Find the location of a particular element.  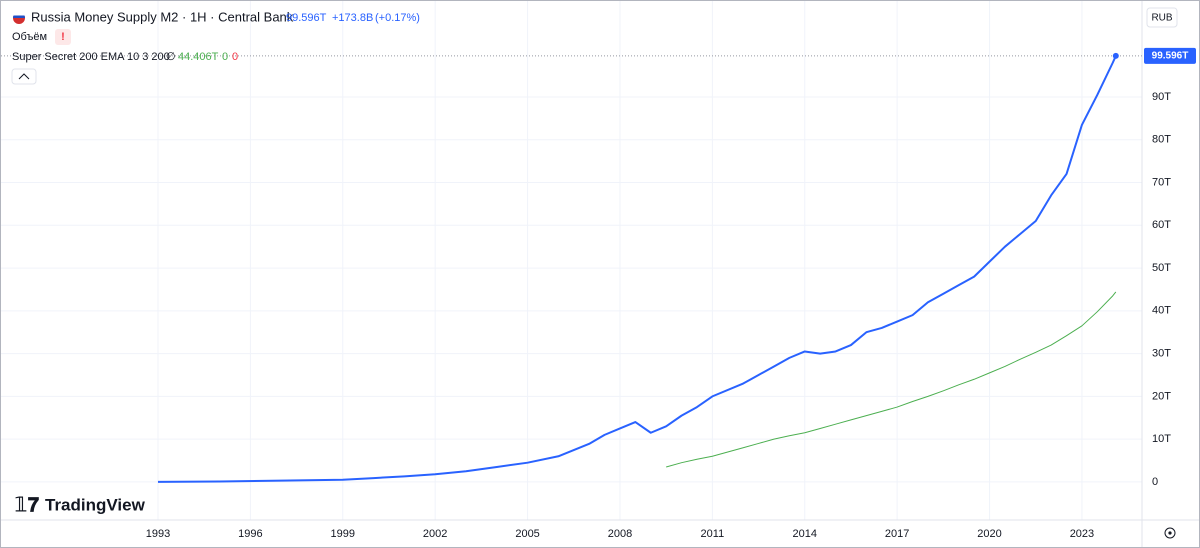

x-tick-label: 2002 is located at coordinates (435, 534).